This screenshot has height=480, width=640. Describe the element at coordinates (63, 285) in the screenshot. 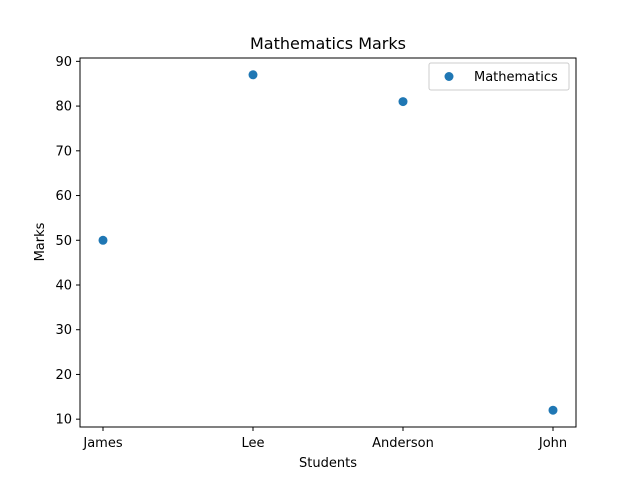

I see `y-tick-label: 40` at that location.